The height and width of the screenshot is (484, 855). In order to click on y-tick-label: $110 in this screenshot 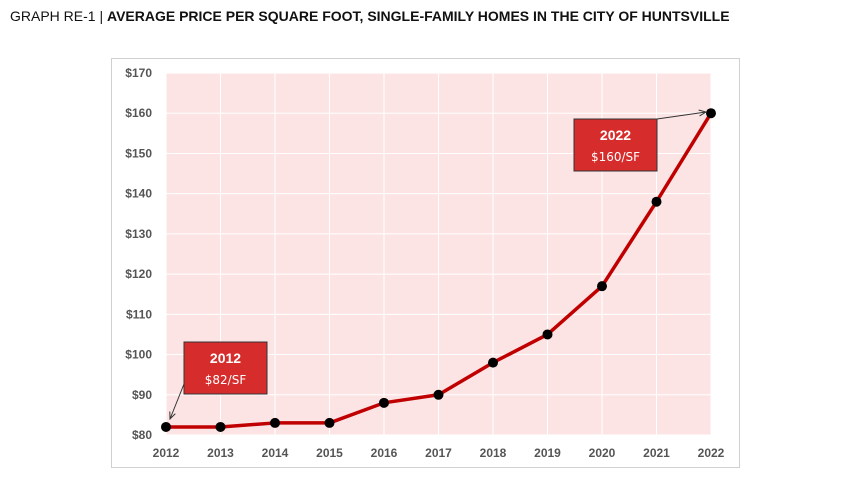, I will do `click(139, 314)`.